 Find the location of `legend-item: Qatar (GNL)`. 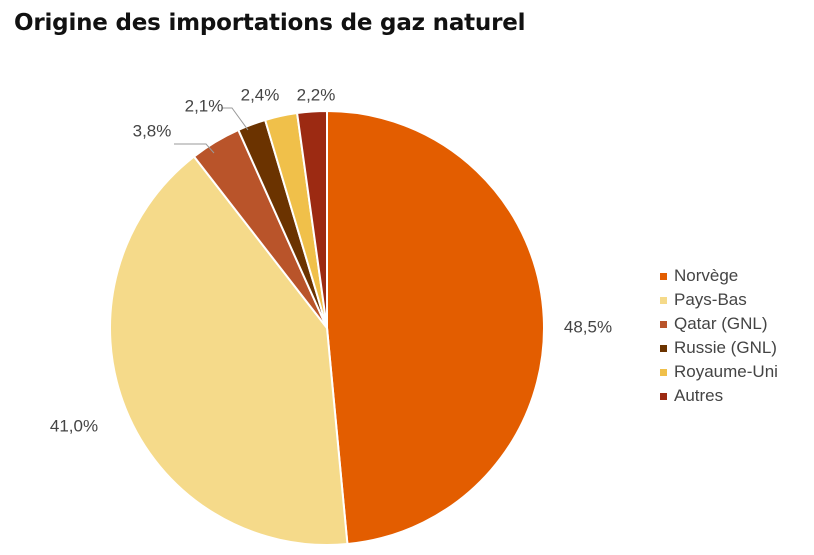

legend-item: Qatar (GNL) is located at coordinates (719, 324).